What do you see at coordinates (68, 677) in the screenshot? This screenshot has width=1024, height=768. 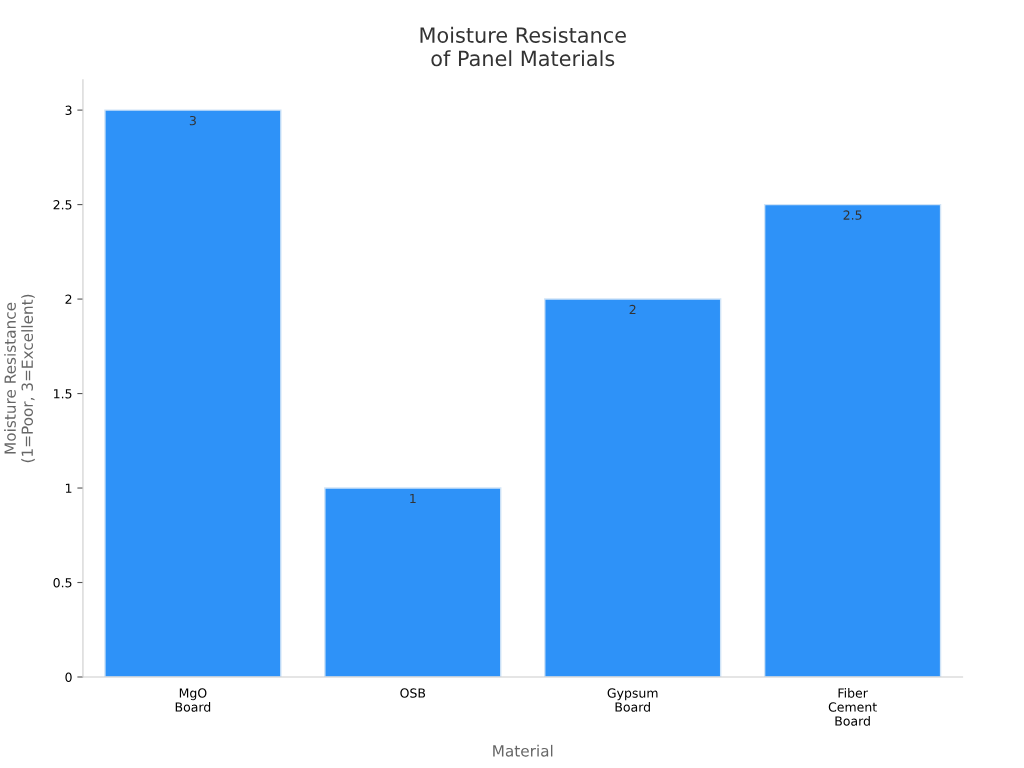 I see `y-tick-label: 0` at bounding box center [68, 677].